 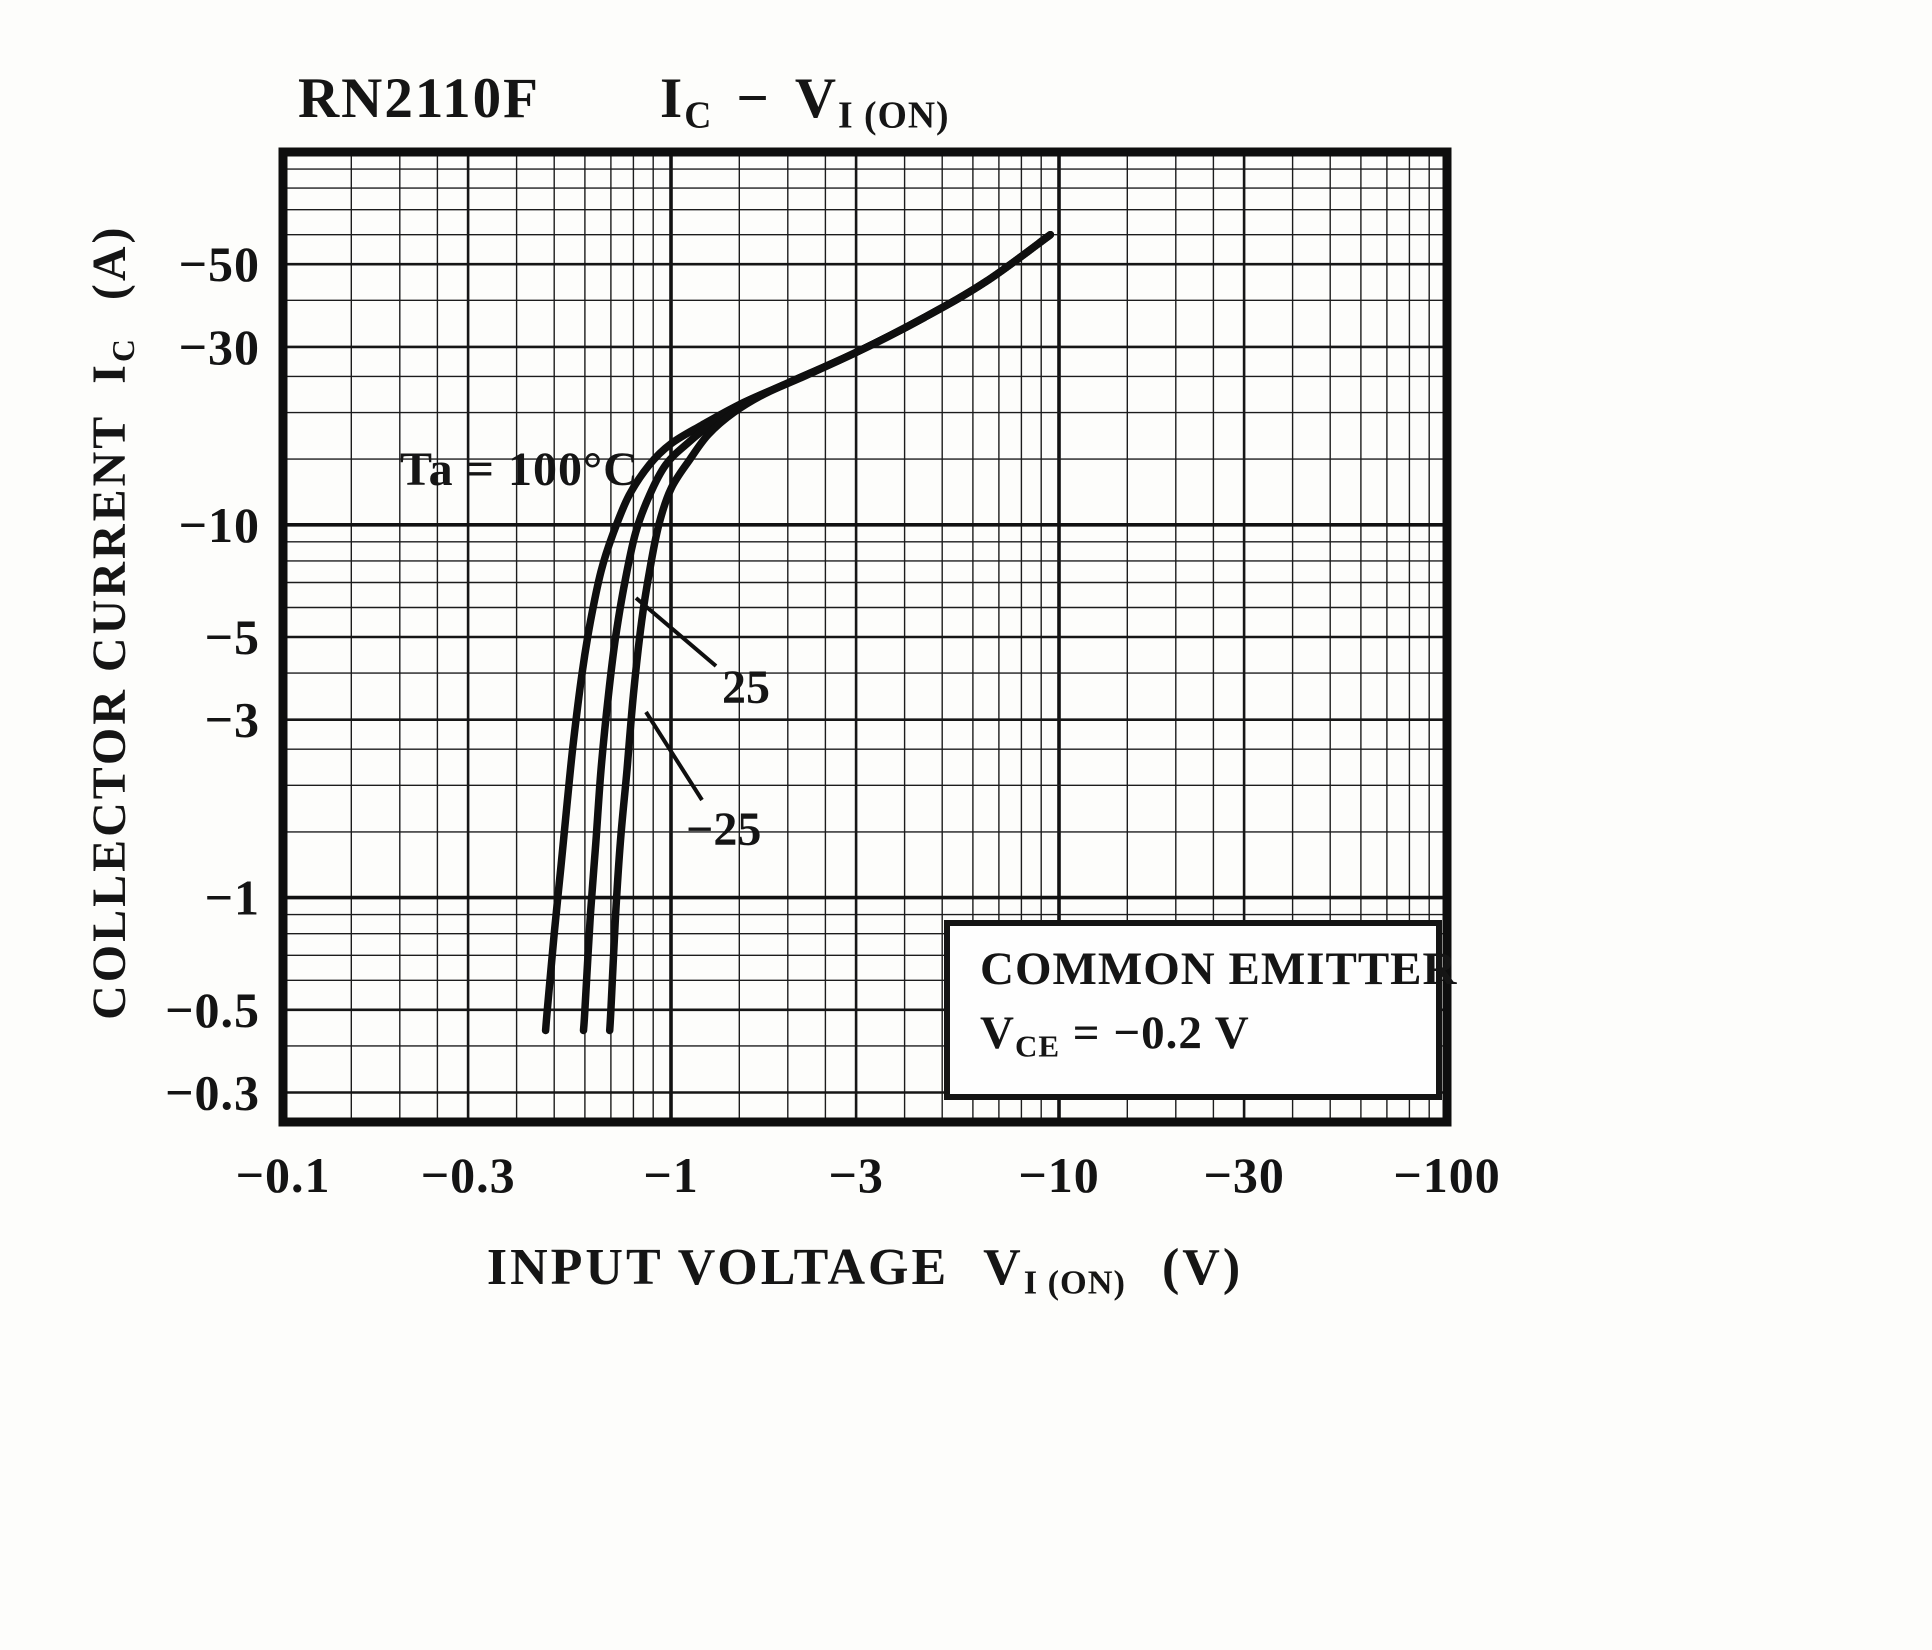 I want to click on y-axis-unit: (A), so click(x=110, y=262).